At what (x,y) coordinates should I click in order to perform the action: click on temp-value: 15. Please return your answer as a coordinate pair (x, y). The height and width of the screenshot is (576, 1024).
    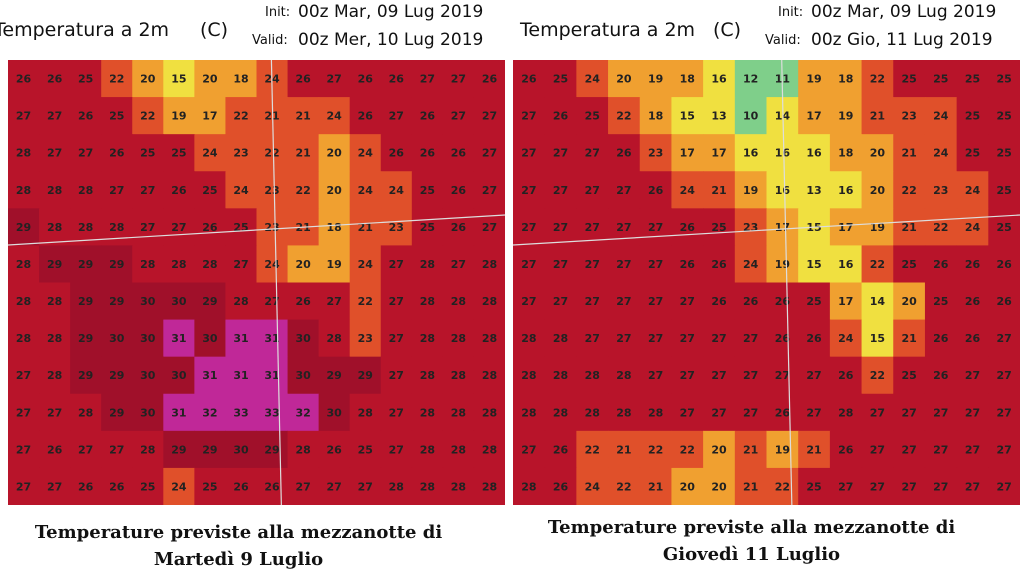
    Looking at the image, I should click on (877, 338).